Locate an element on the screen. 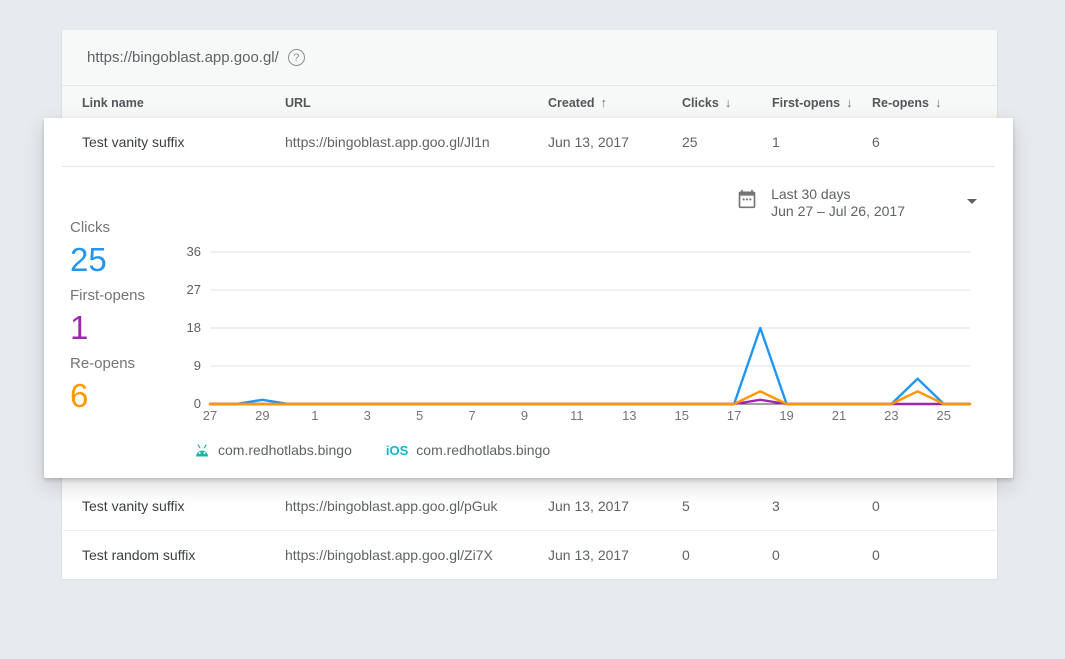 The height and width of the screenshot is (659, 1065). svg-text: 19 is located at coordinates (786, 415).